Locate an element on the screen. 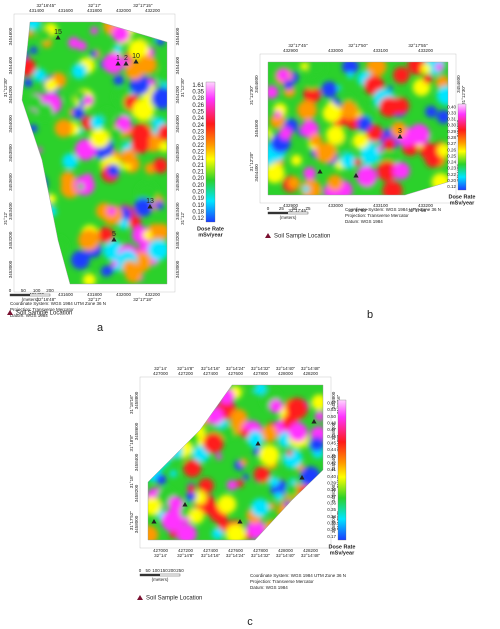 The image size is (500, 629). left-northing: 3454400 is located at coordinates (10, 65).